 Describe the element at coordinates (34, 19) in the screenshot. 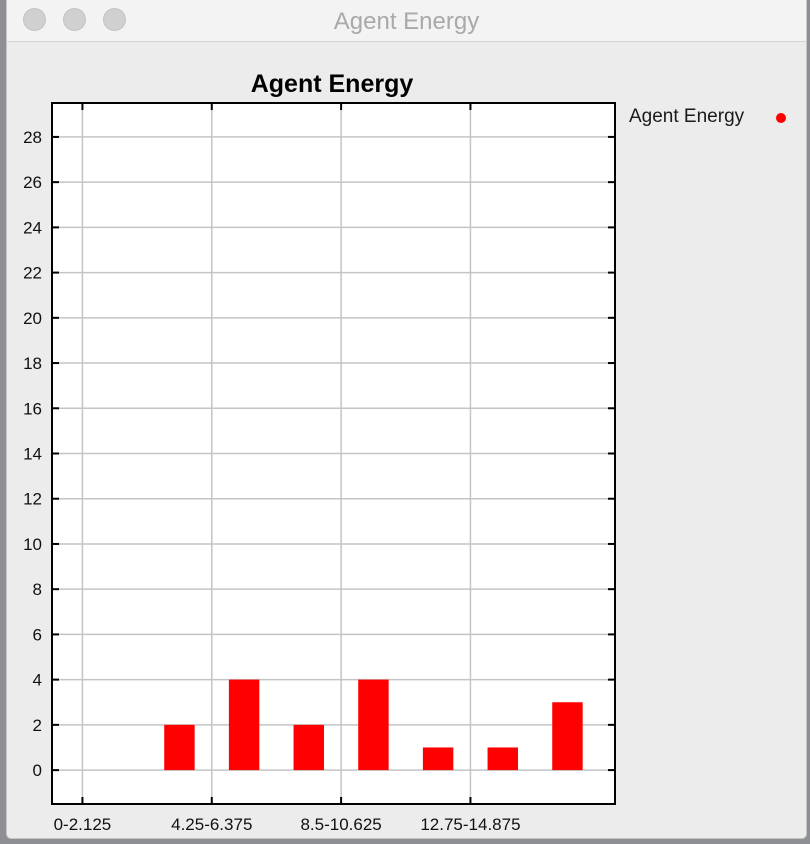

I see `close-window-button` at that location.